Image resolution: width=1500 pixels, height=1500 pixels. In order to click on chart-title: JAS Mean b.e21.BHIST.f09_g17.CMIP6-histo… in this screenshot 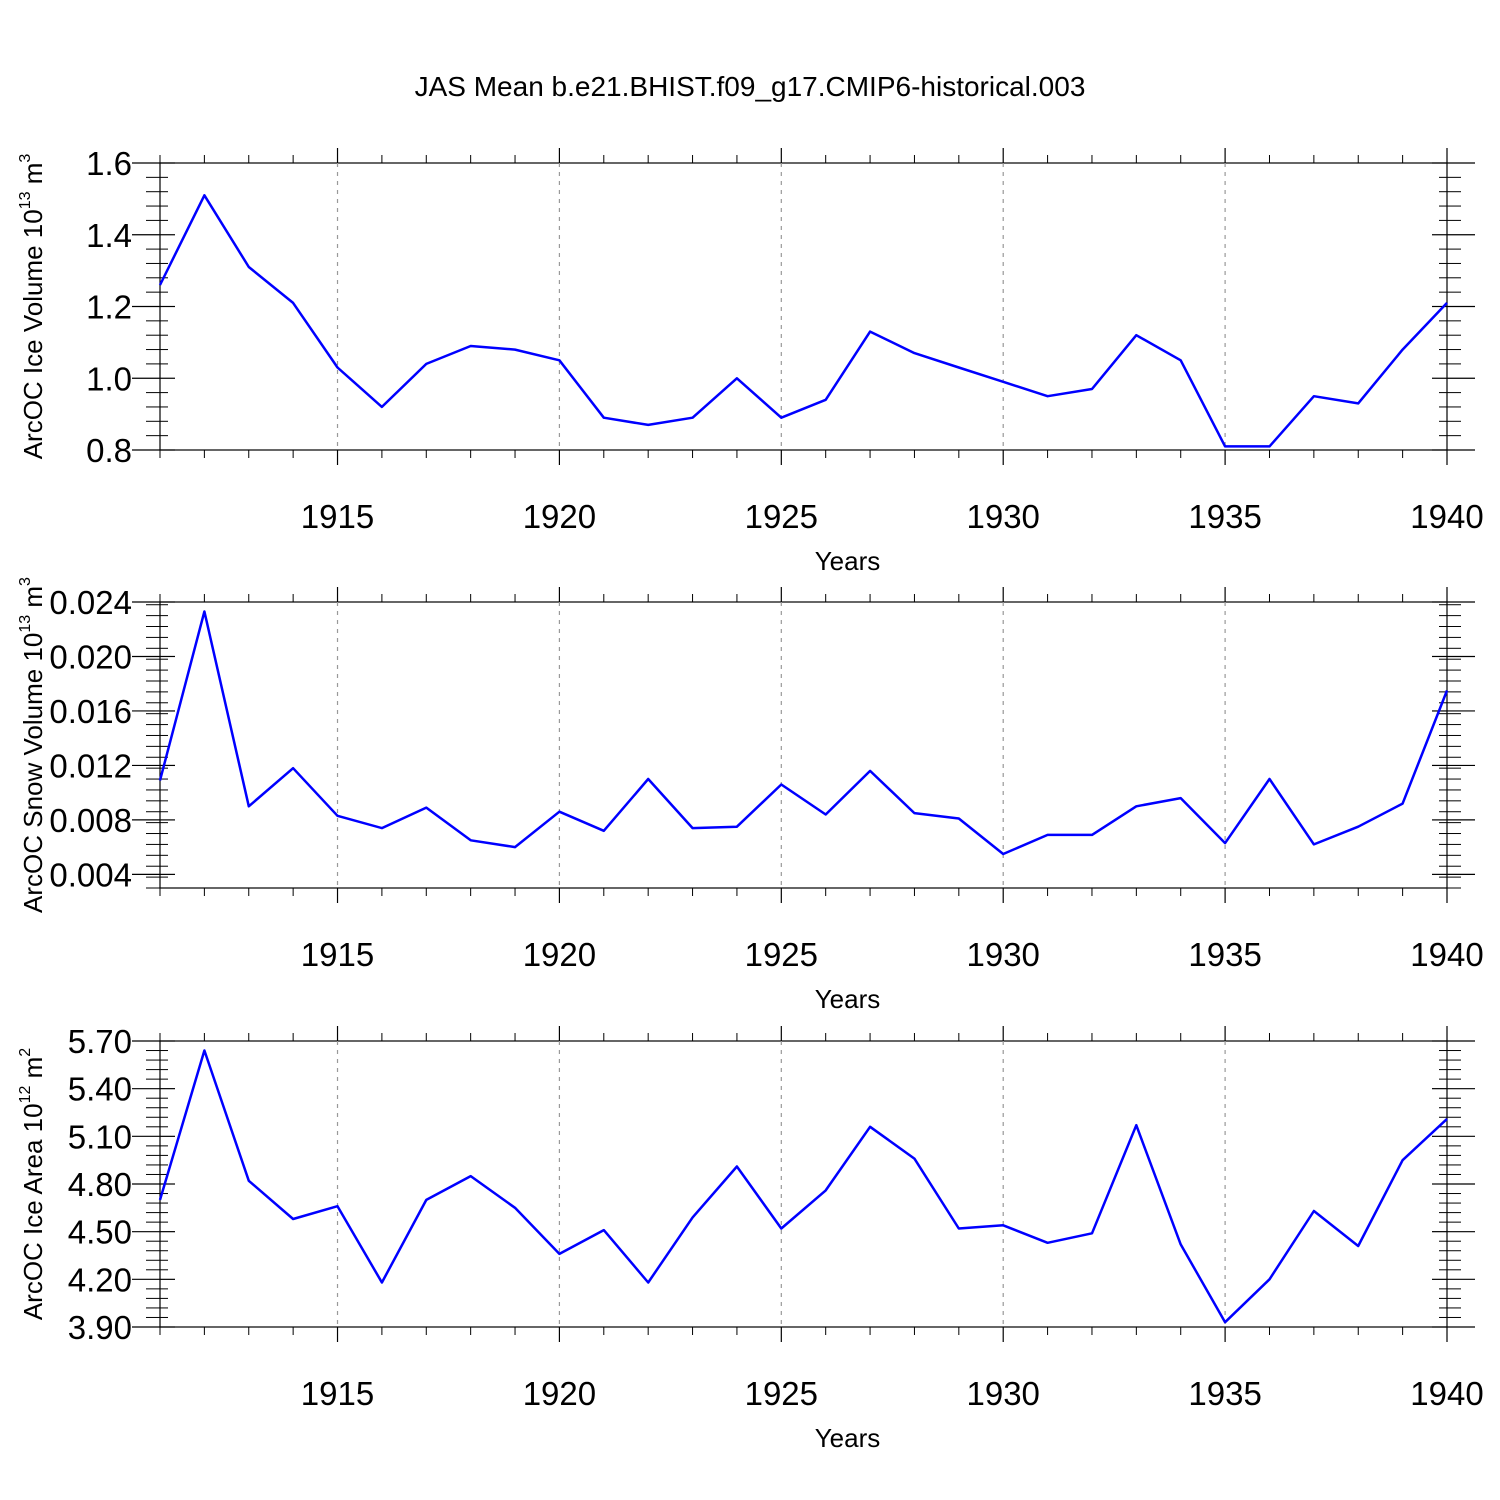, I will do `click(750, 86)`.